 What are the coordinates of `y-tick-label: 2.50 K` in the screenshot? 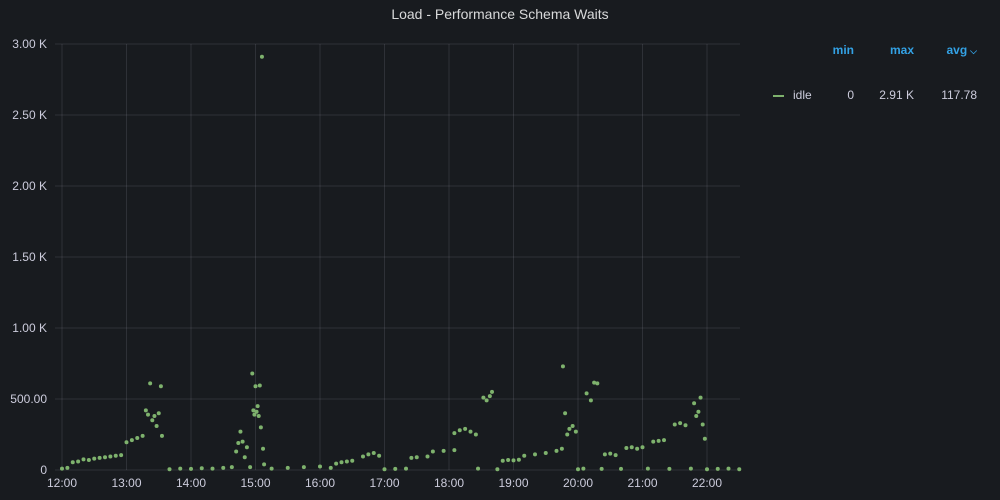 It's located at (29, 115).